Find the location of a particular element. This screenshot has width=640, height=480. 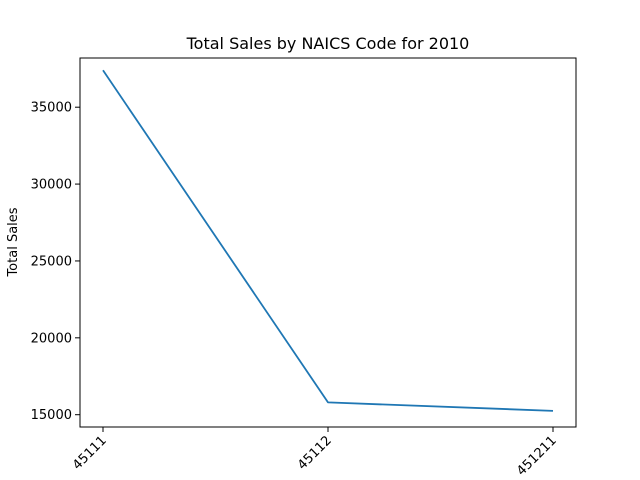

y-tick-label: 20000 is located at coordinates (51, 338).